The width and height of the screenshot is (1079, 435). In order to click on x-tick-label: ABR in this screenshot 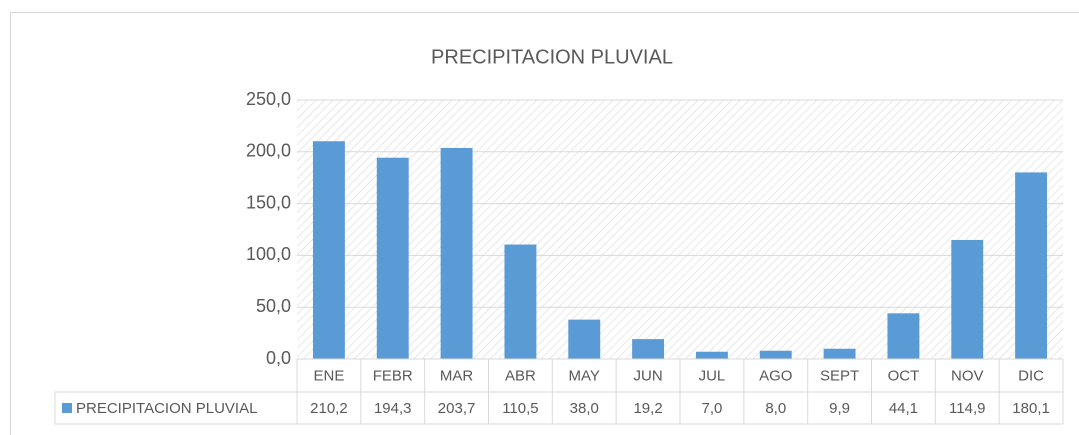, I will do `click(520, 375)`.